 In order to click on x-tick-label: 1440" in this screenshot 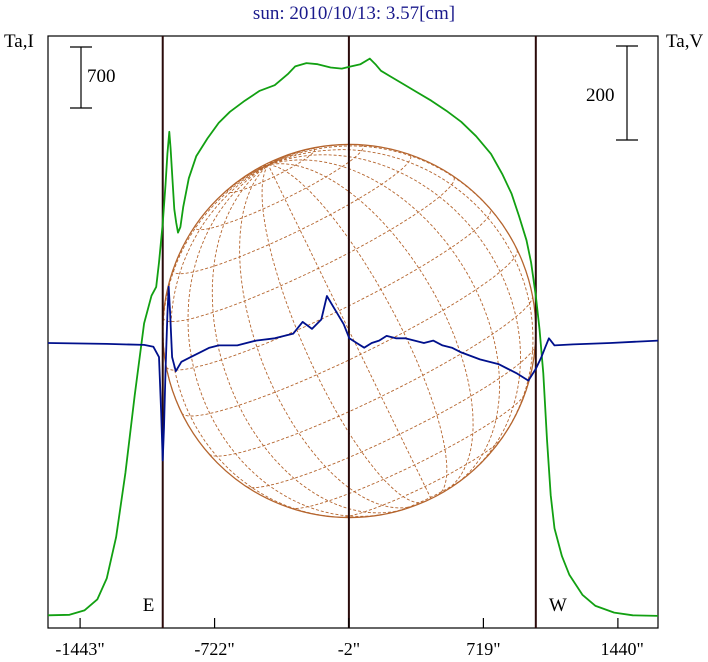, I will do `click(622, 649)`.